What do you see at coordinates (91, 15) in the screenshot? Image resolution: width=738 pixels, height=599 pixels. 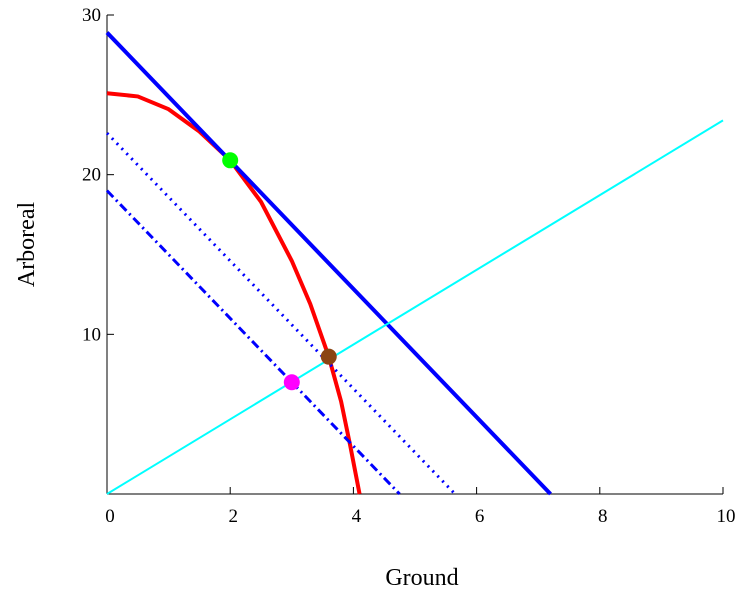 I see `y-tick-label: 30` at bounding box center [91, 15].